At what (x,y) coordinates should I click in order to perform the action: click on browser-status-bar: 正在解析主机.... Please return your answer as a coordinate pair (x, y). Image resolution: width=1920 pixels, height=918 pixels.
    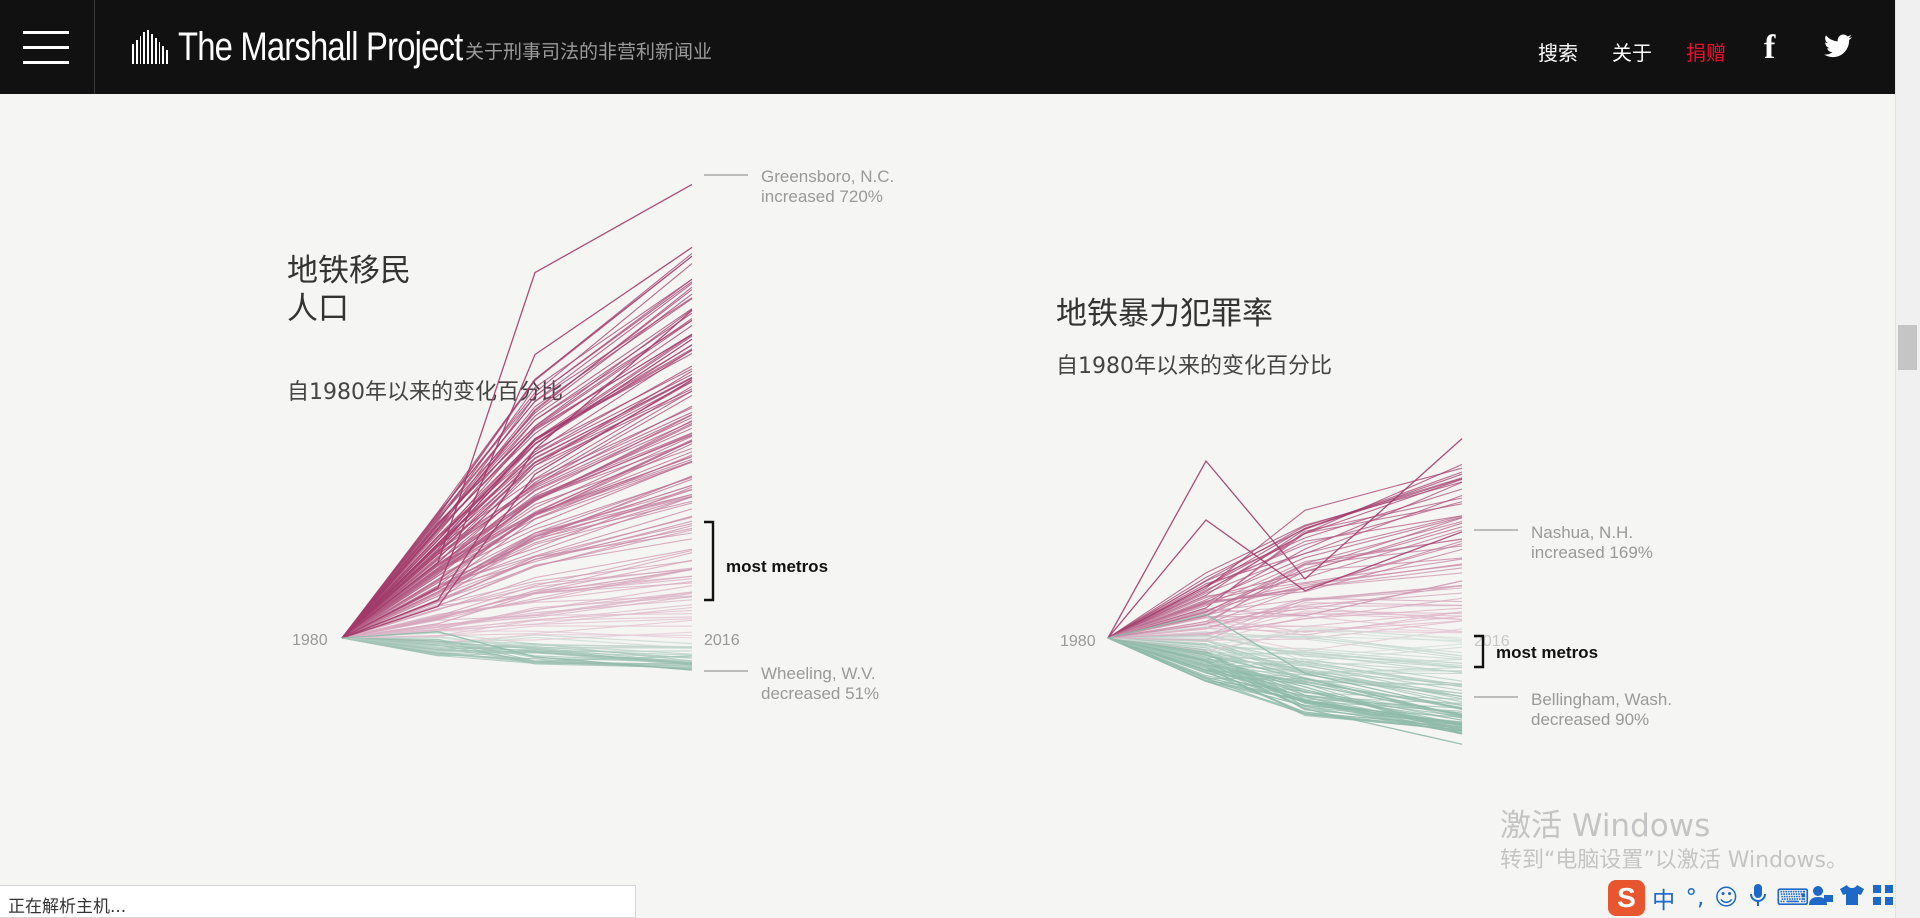
    Looking at the image, I should click on (318, 901).